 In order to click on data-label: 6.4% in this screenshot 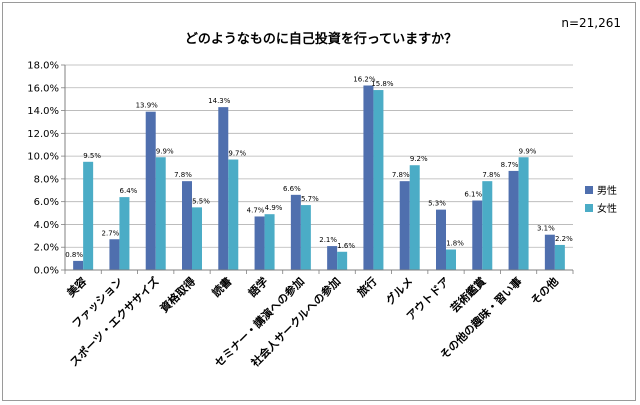, I will do `click(129, 191)`.